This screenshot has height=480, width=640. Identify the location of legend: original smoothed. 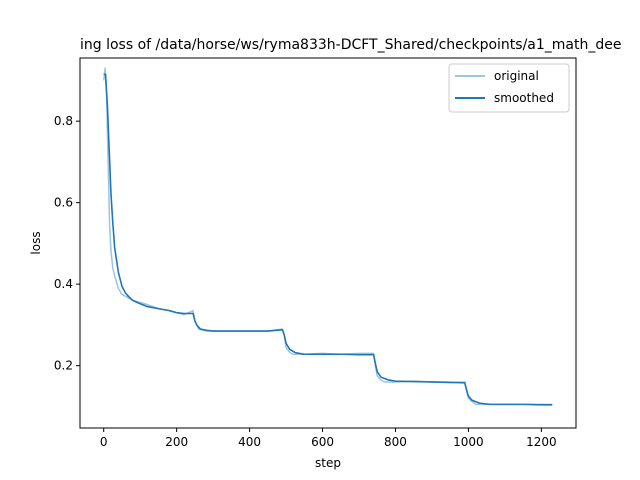
(509, 88).